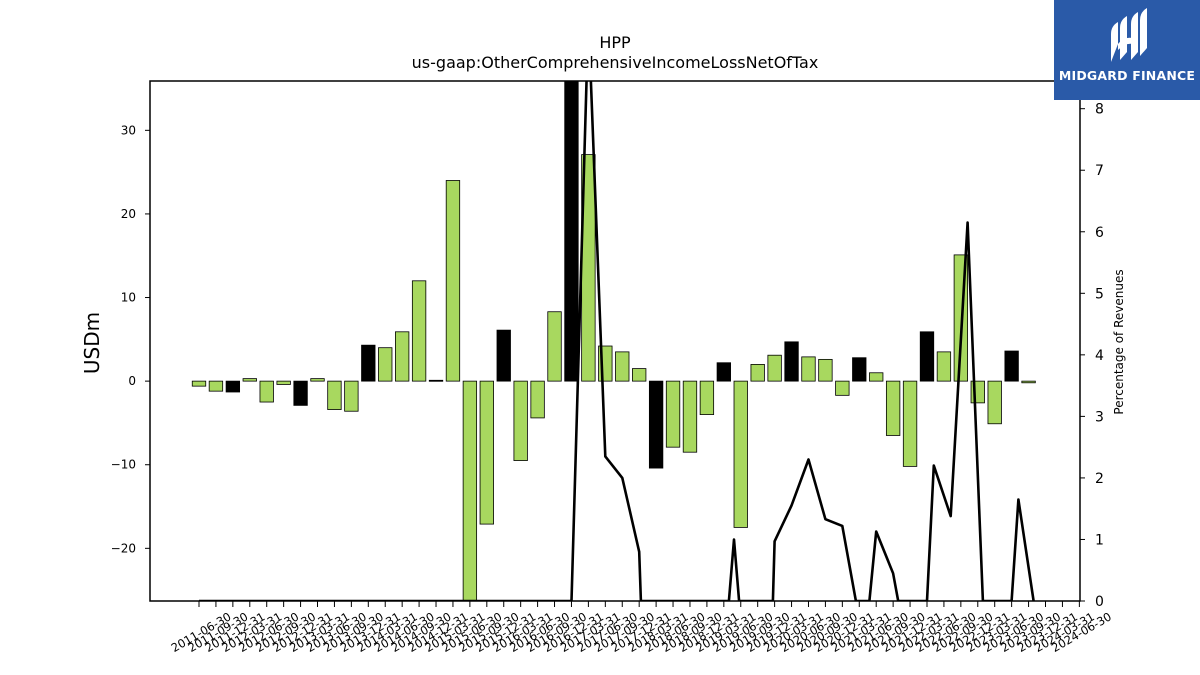 The height and width of the screenshot is (675, 1200). I want to click on y-tick-label: −20, so click(123, 548).